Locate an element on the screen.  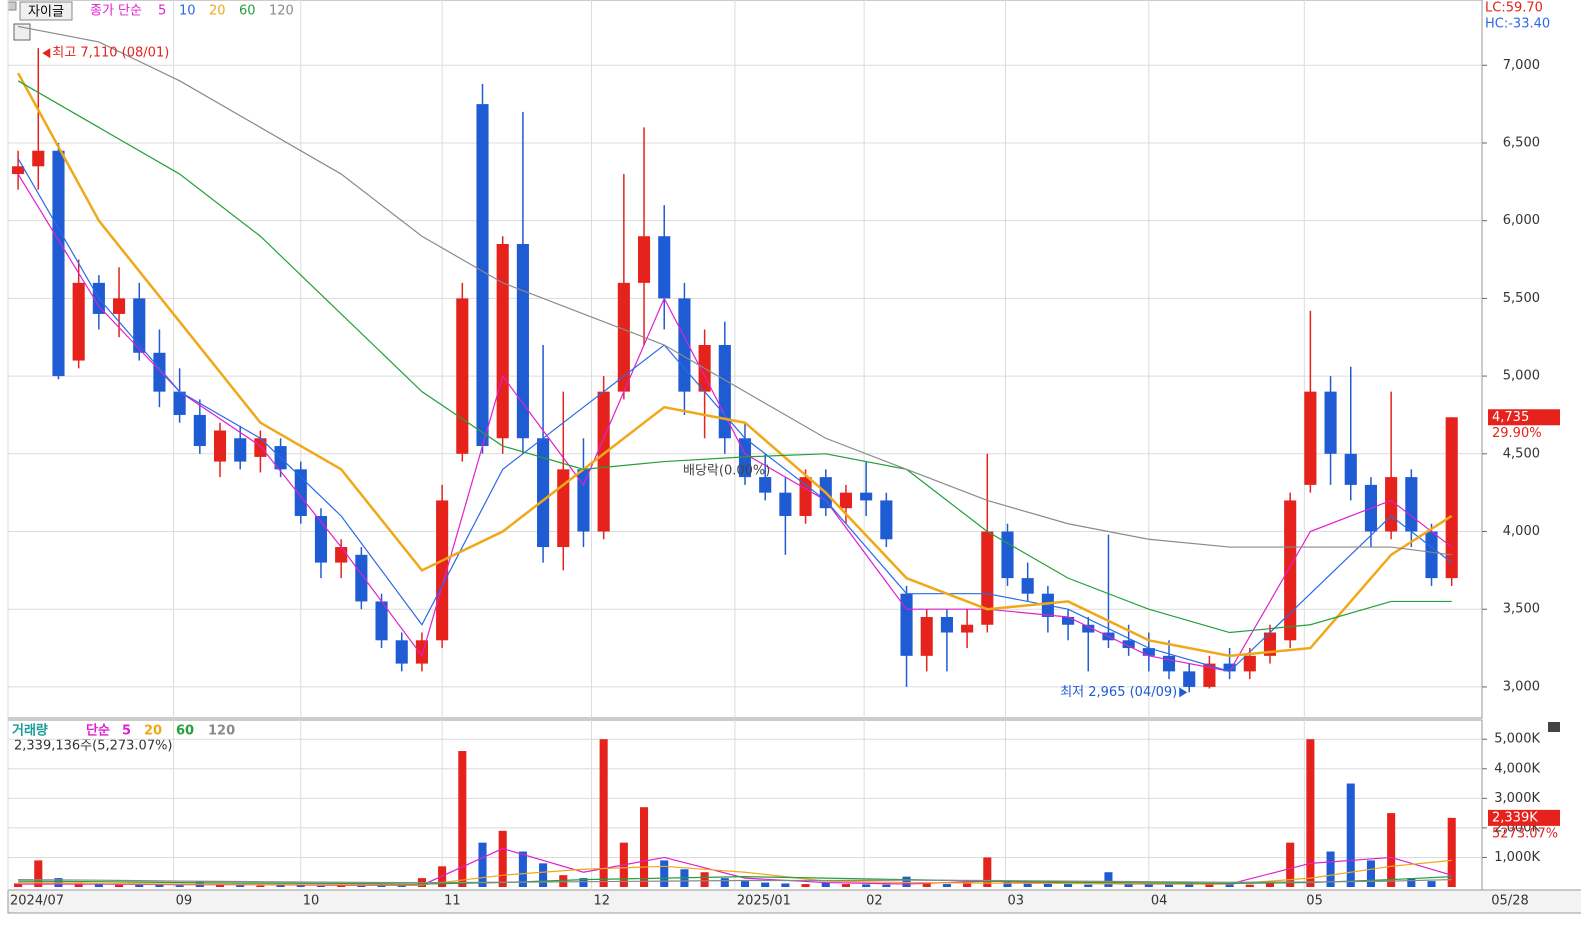
x-tick-label: 03 is located at coordinates (1015, 901).